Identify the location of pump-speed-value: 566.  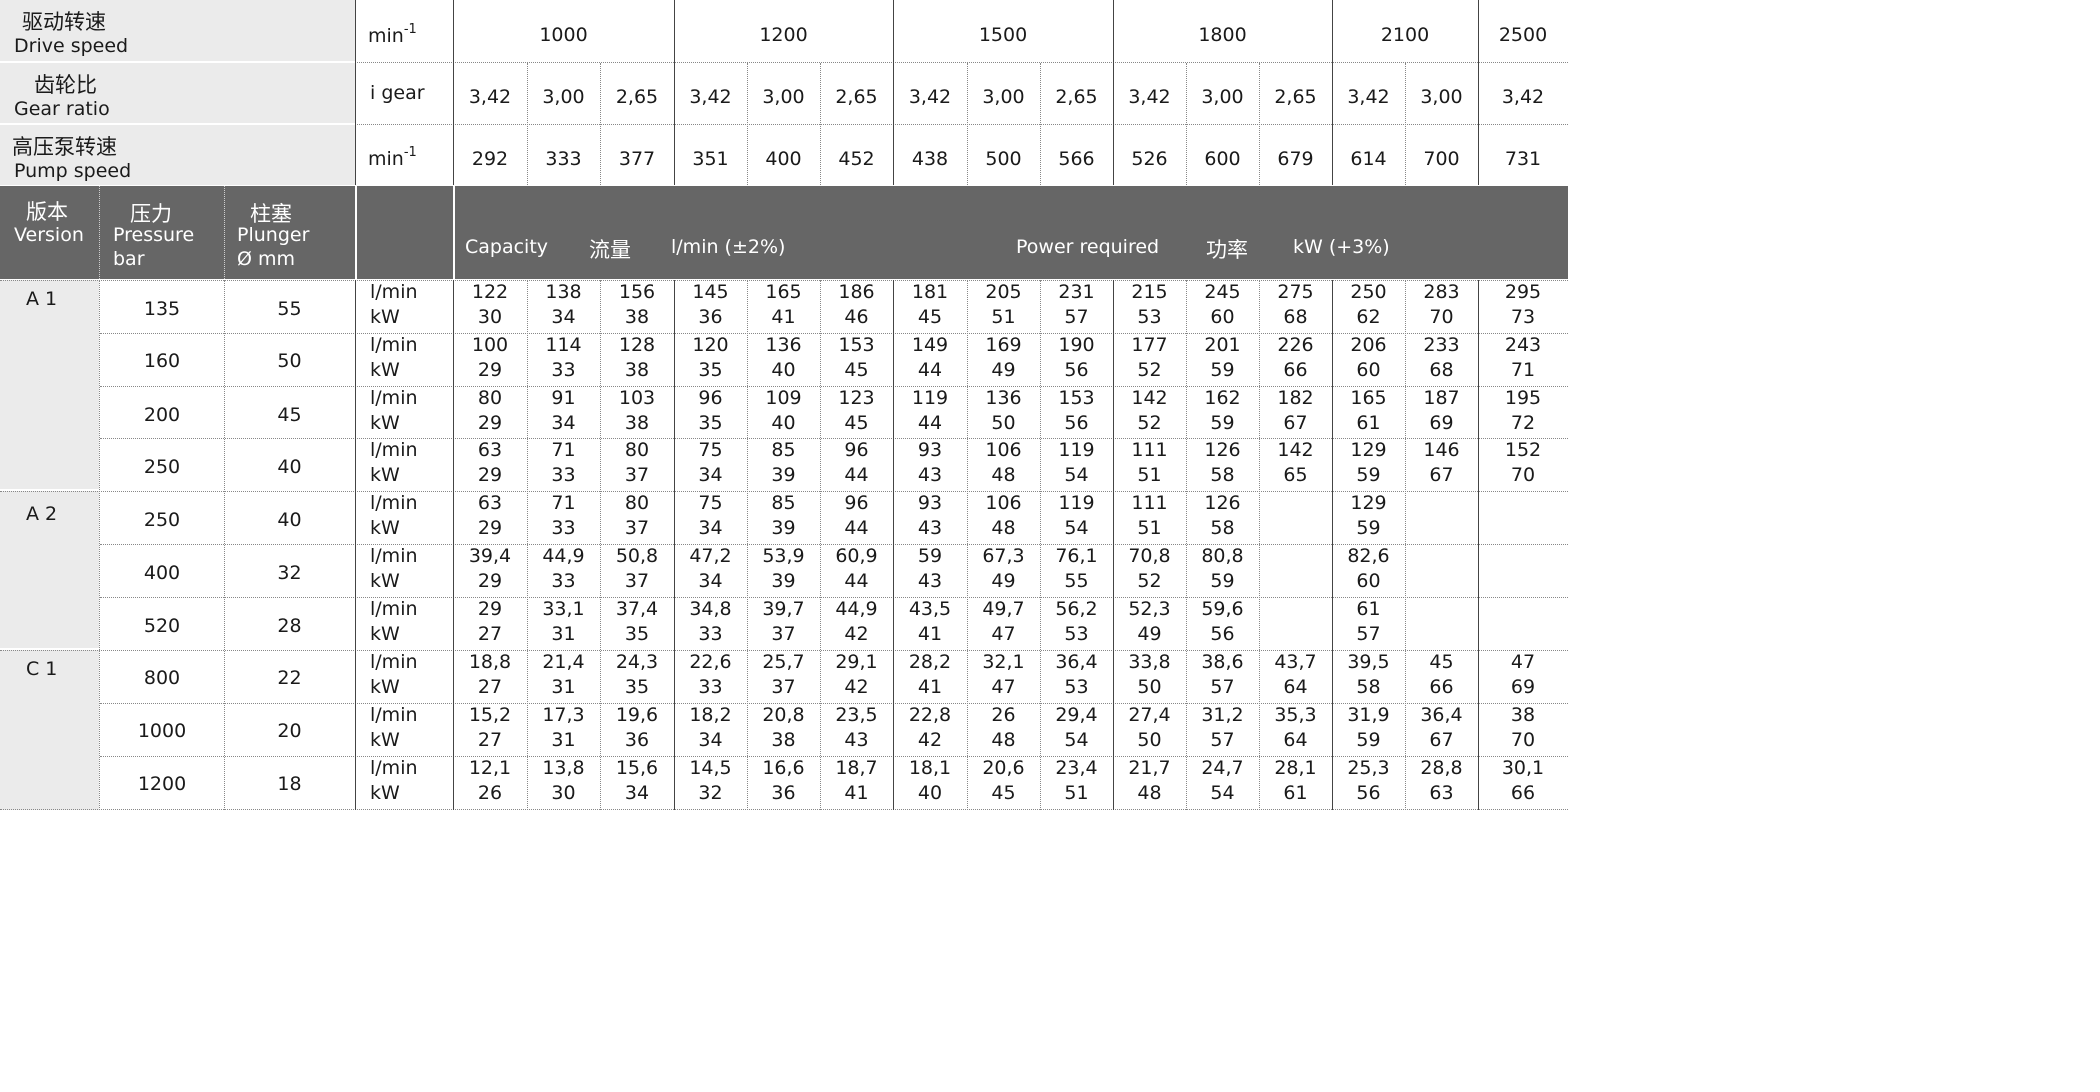
(1076, 159).